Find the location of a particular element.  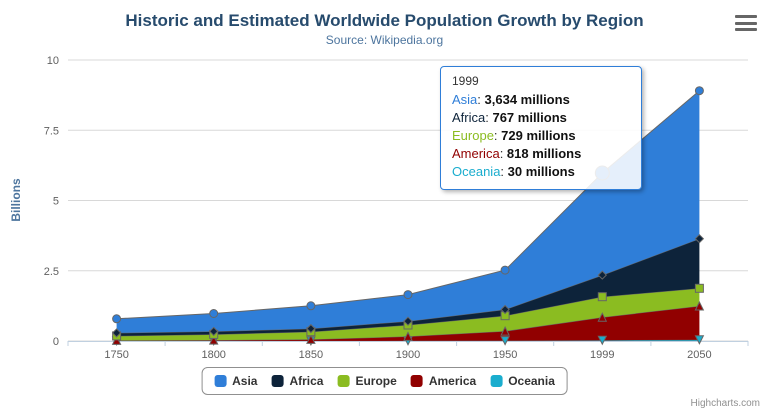

x-axis-label: 2050 is located at coordinates (699, 355).